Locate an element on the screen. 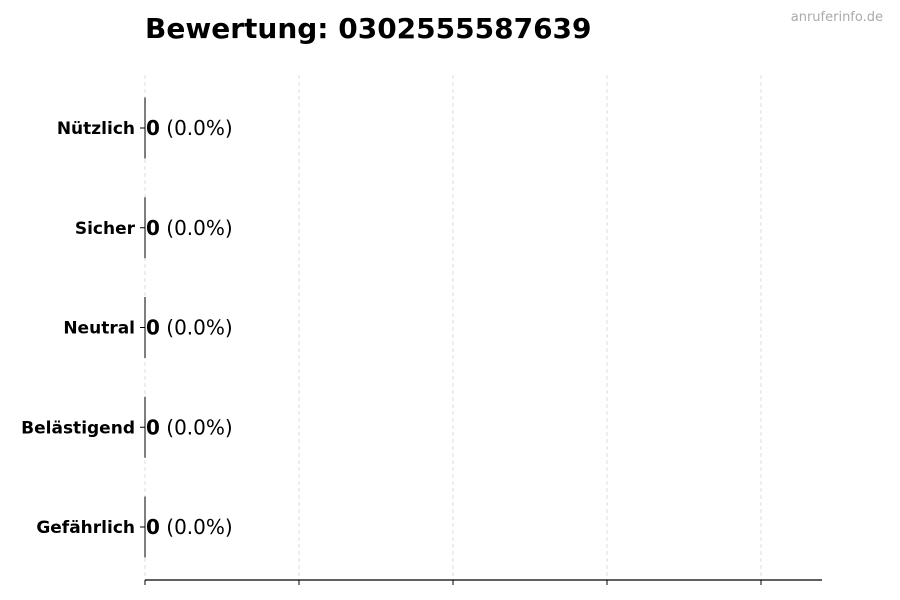 The height and width of the screenshot is (600, 900). y-tick-label: Nützlich is located at coordinates (96, 129).